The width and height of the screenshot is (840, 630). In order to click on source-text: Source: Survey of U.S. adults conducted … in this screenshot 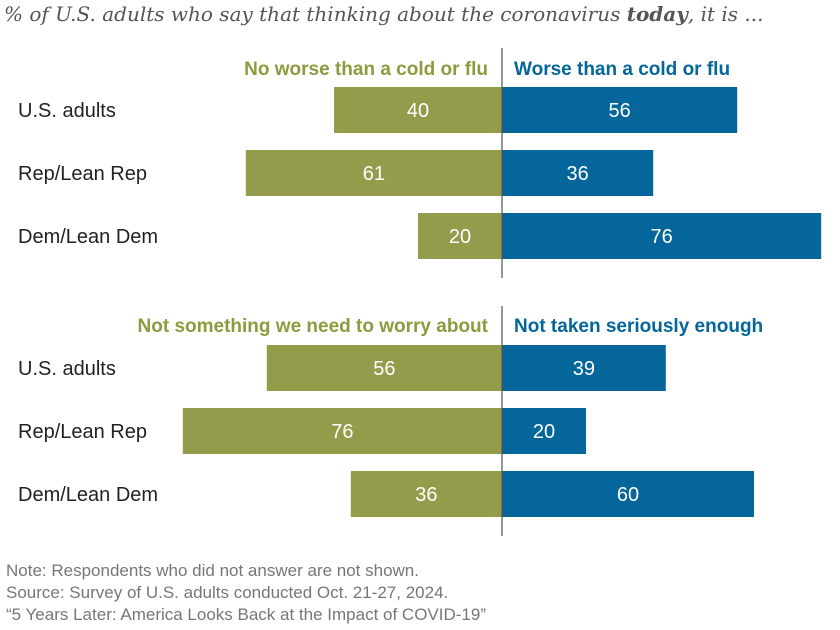, I will do `click(227, 592)`.